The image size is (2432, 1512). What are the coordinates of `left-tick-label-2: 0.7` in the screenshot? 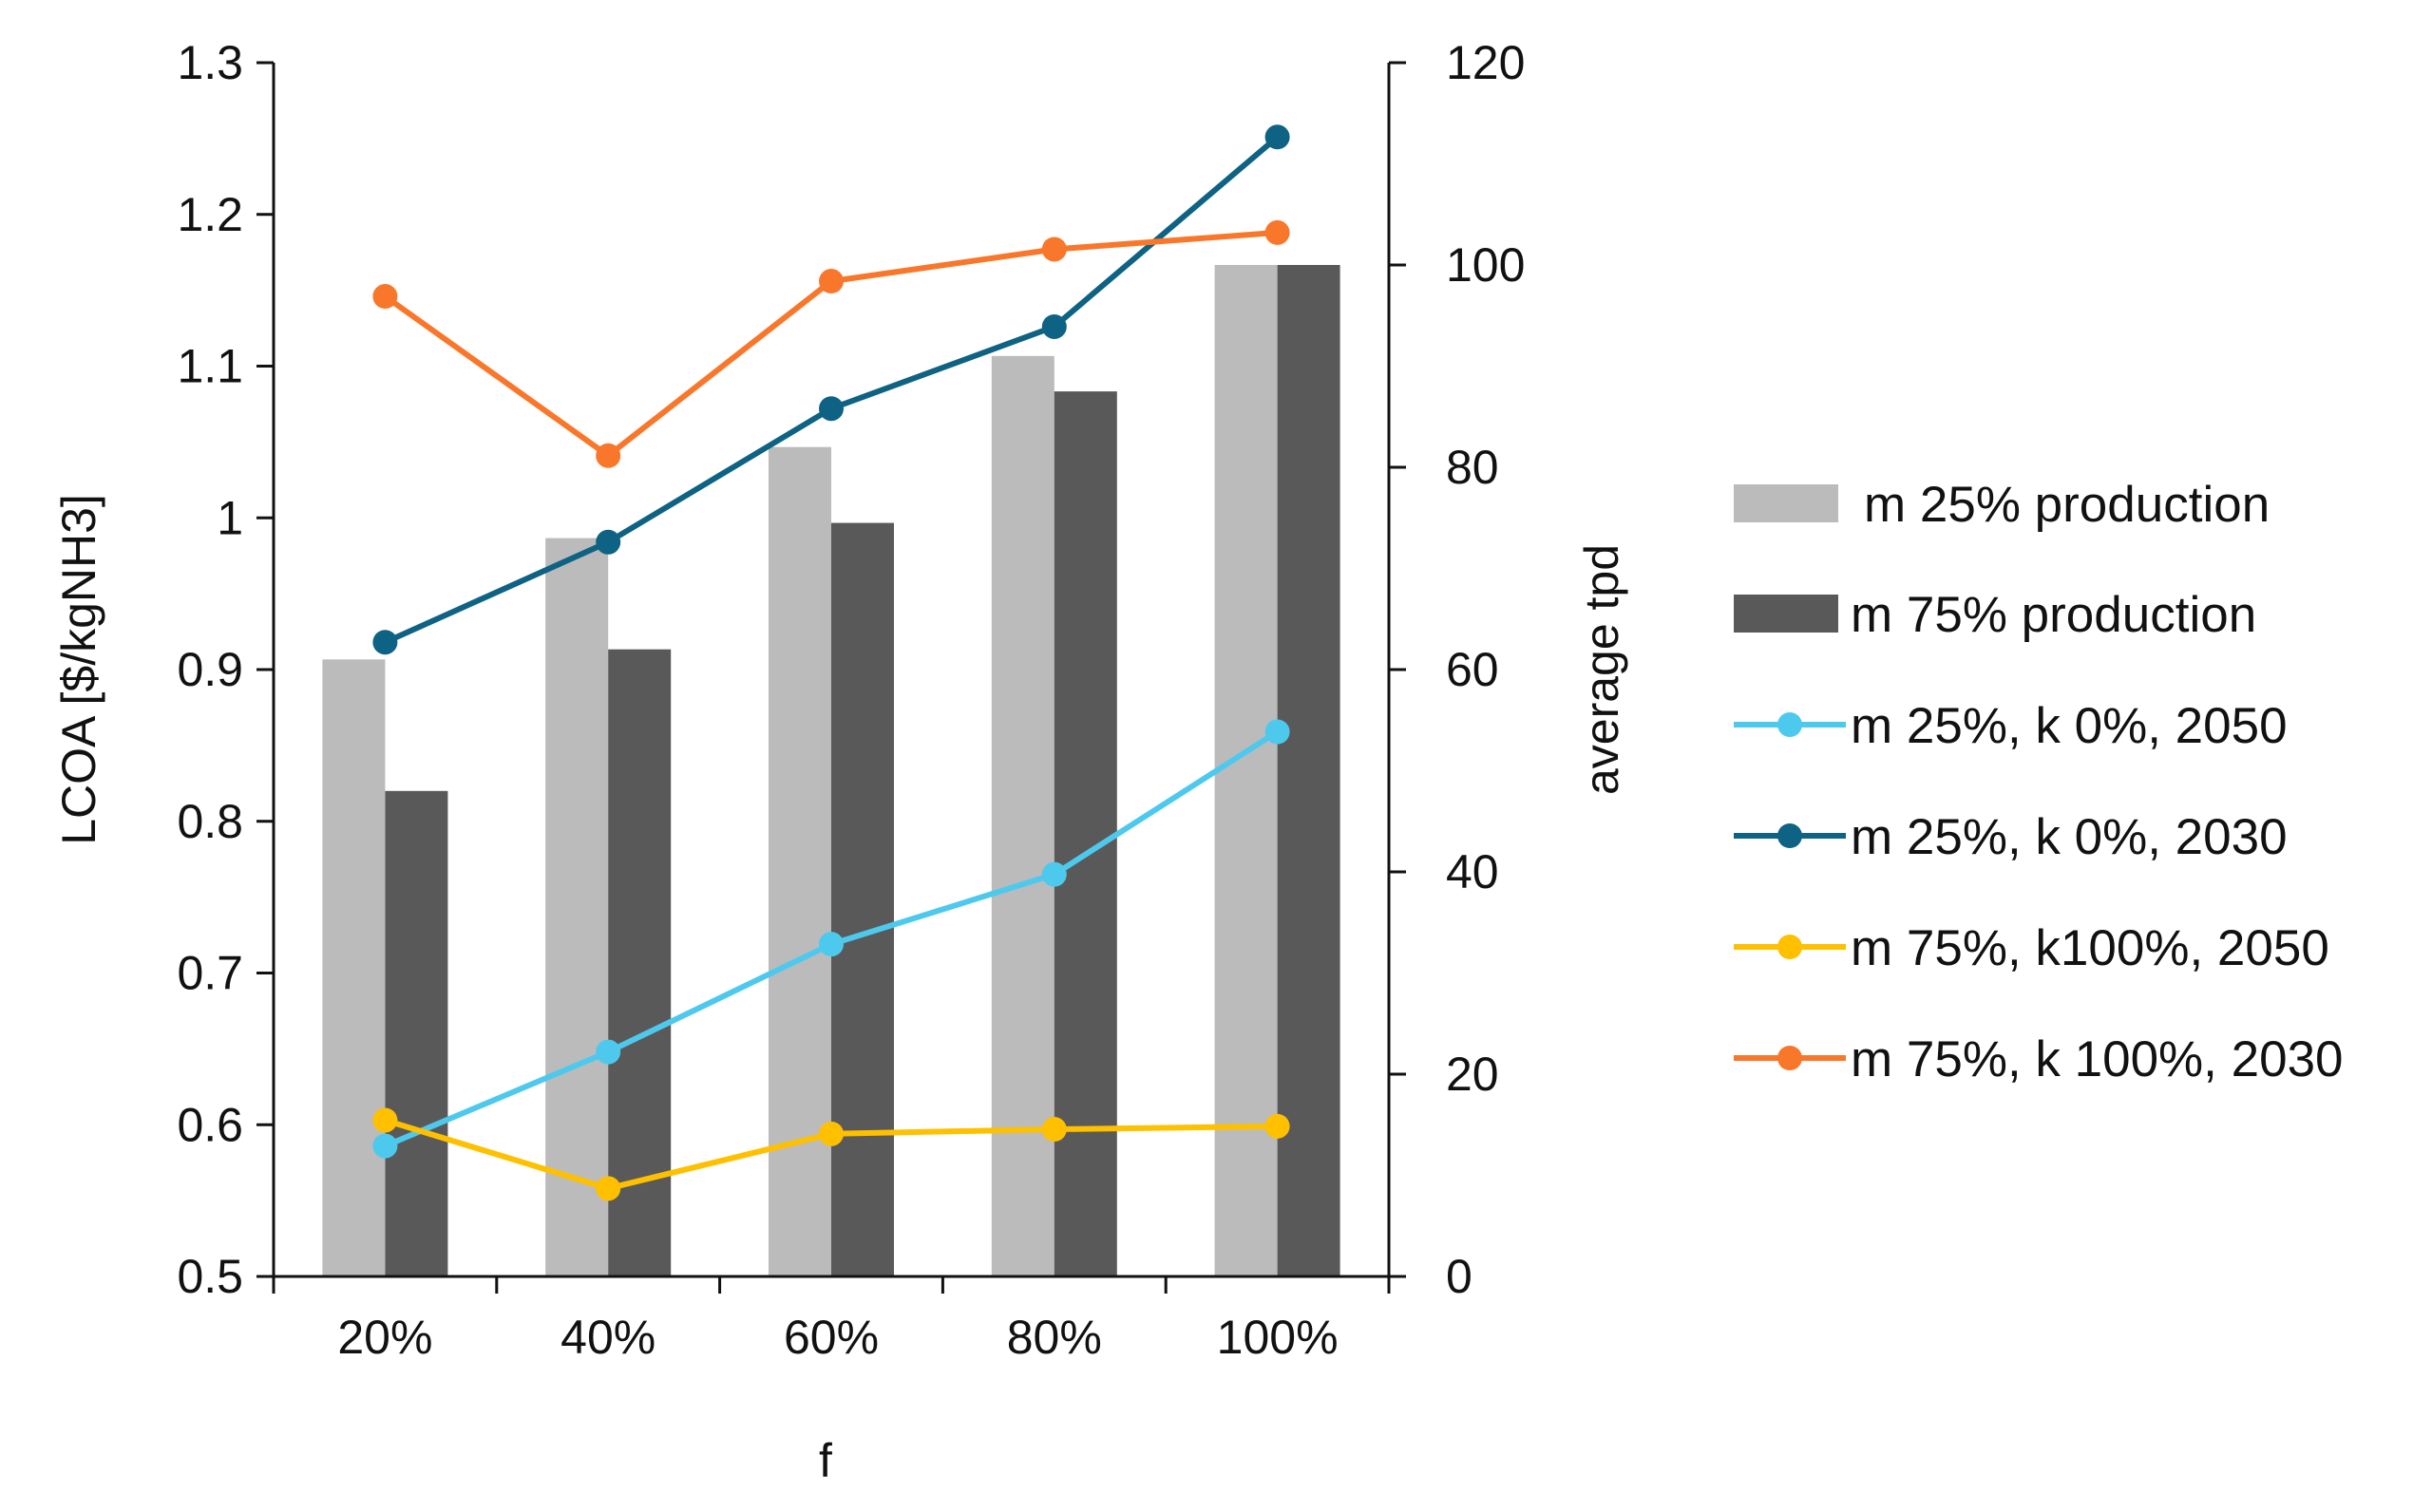 It's located at (210, 974).